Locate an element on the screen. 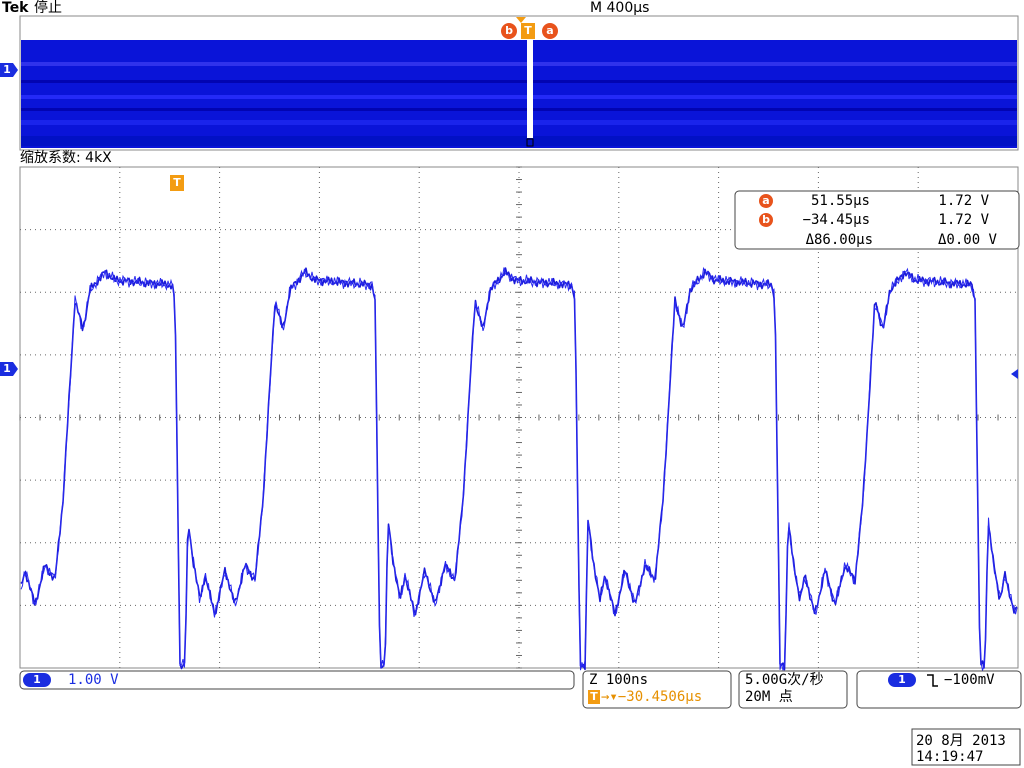  channel-marker-zoom is located at coordinates (9, 369).